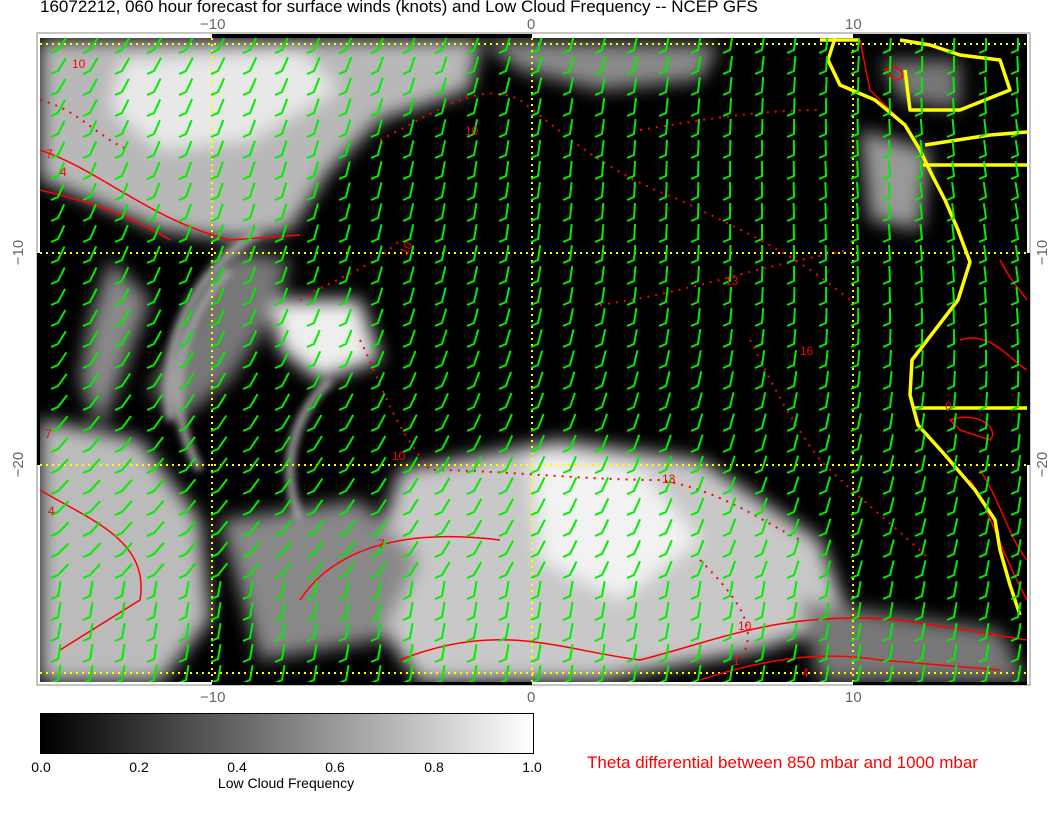 The image size is (1056, 816). What do you see at coordinates (1043, 464) in the screenshot?
I see `lat-label-right-s20: −20` at bounding box center [1043, 464].